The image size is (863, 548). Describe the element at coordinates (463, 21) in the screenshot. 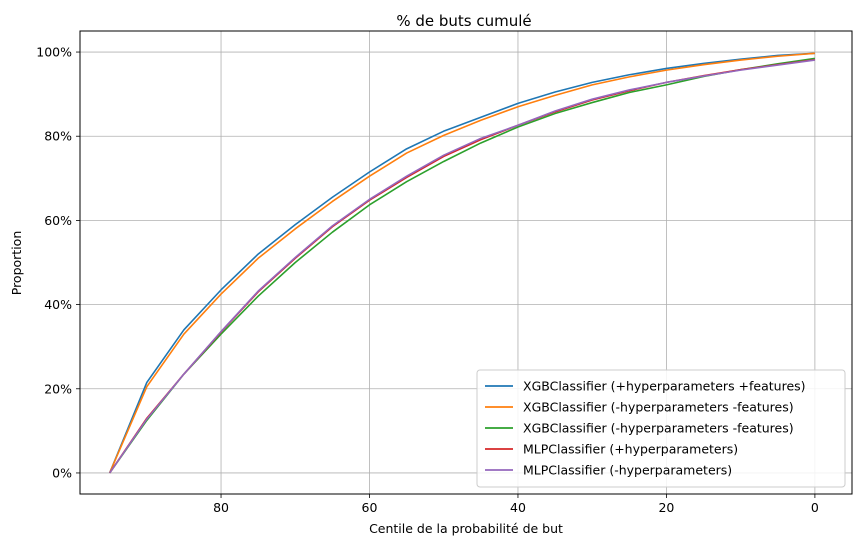

I see `chart-title: % de buts cumulé` at that location.